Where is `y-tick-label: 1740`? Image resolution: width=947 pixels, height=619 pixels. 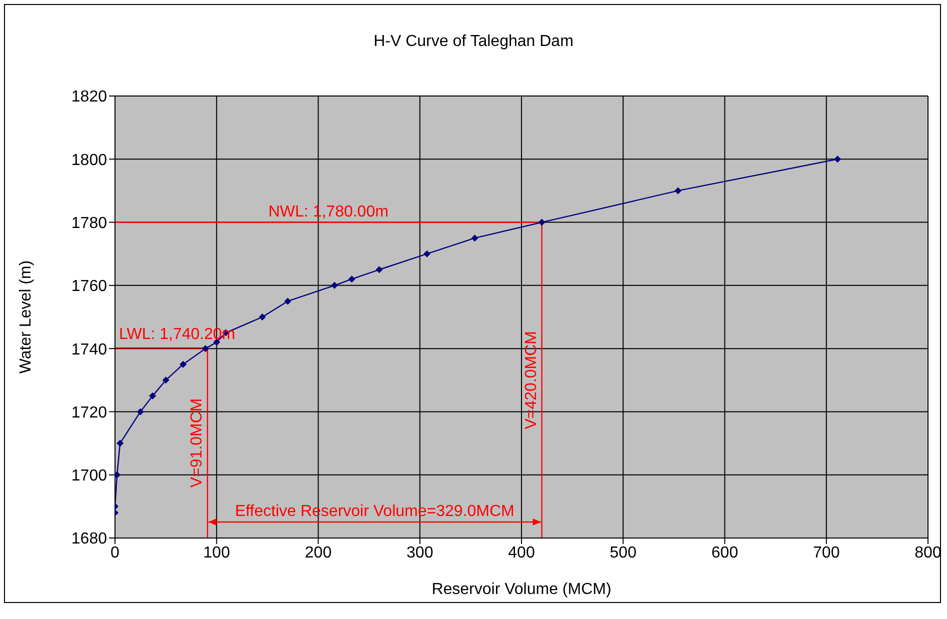 y-tick-label: 1740 is located at coordinates (89, 349).